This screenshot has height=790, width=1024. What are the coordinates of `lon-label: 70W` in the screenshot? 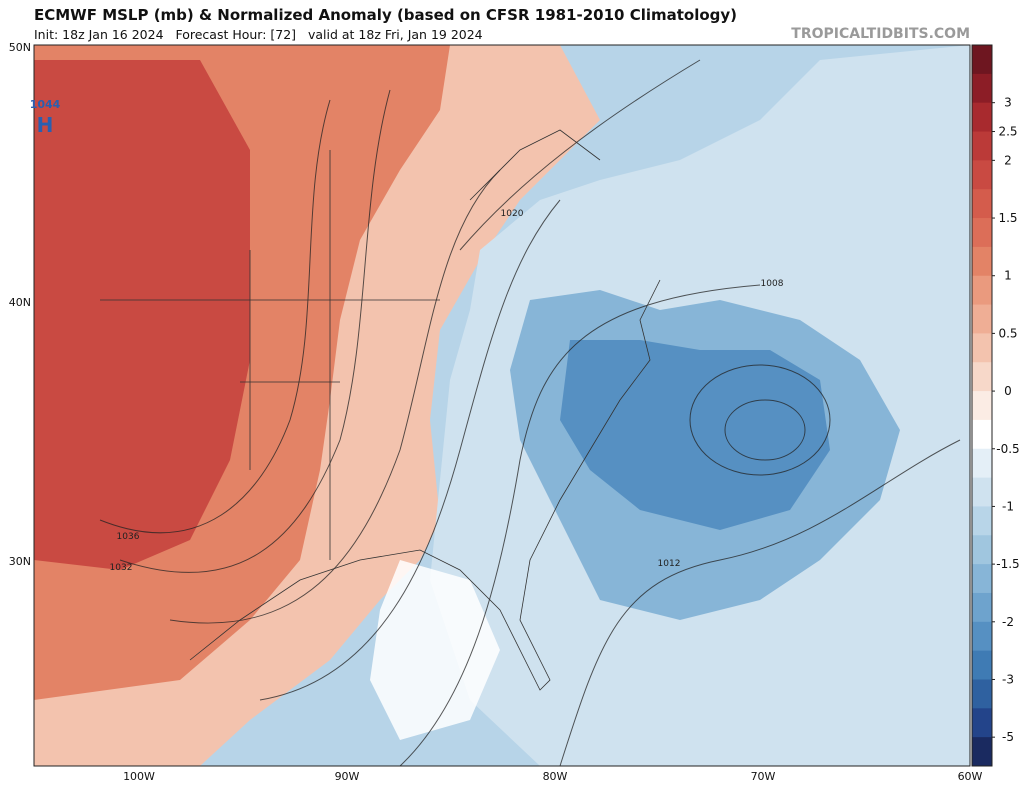 It's located at (763, 776).